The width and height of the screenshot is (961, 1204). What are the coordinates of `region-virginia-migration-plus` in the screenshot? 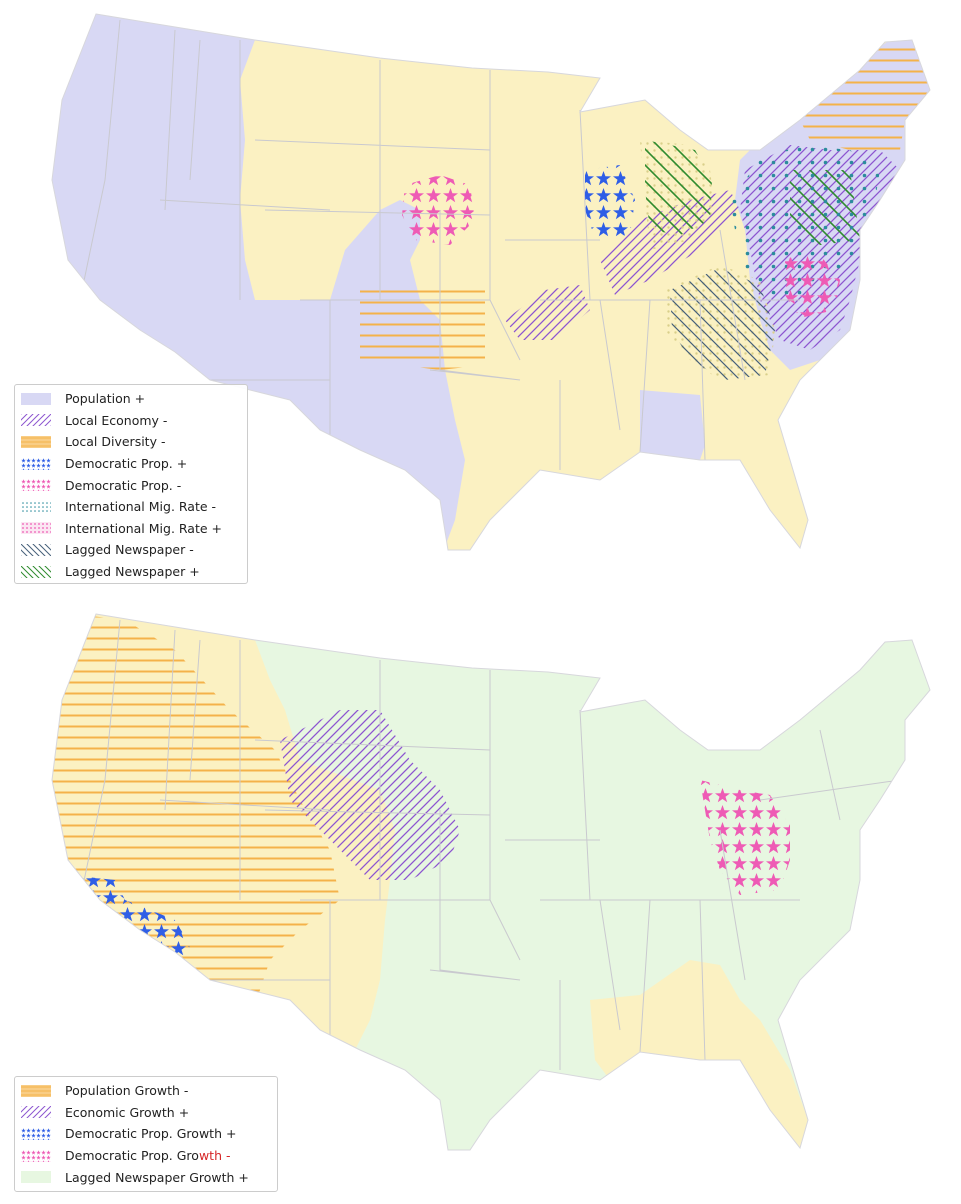 It's located at (812, 286).